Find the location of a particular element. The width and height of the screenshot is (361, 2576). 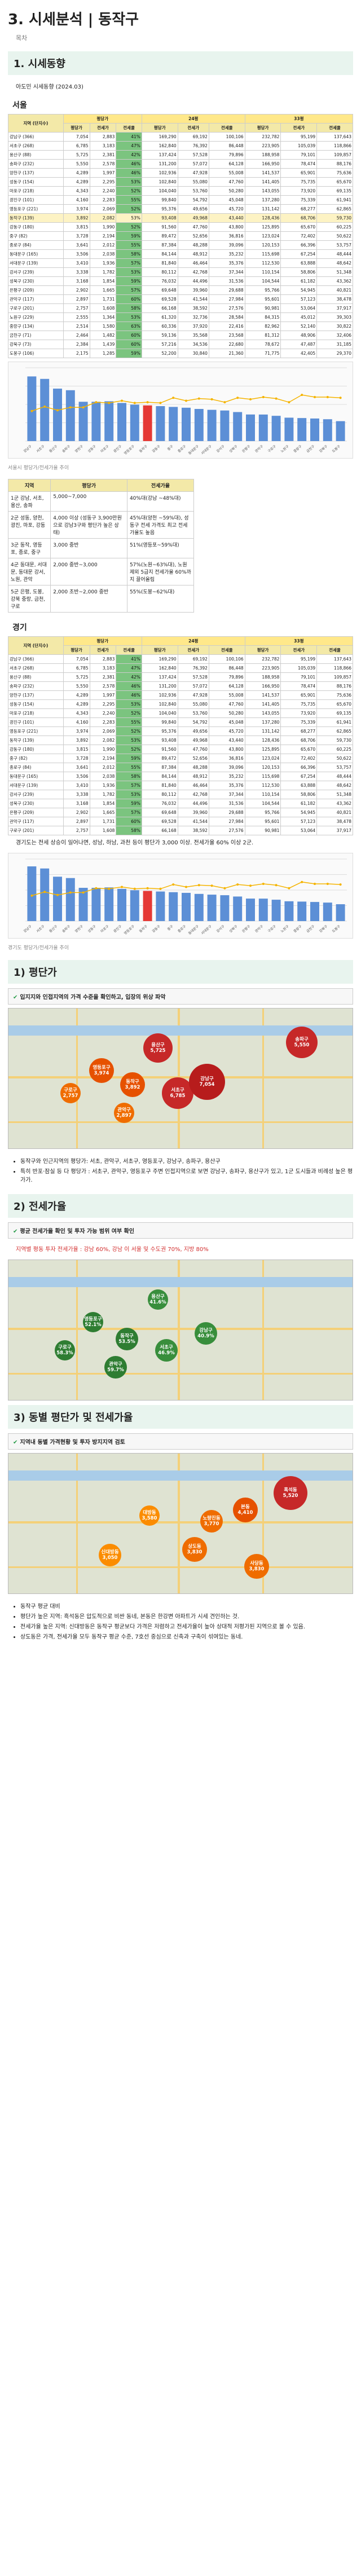

table-cell: 57,123 is located at coordinates (299, 821).